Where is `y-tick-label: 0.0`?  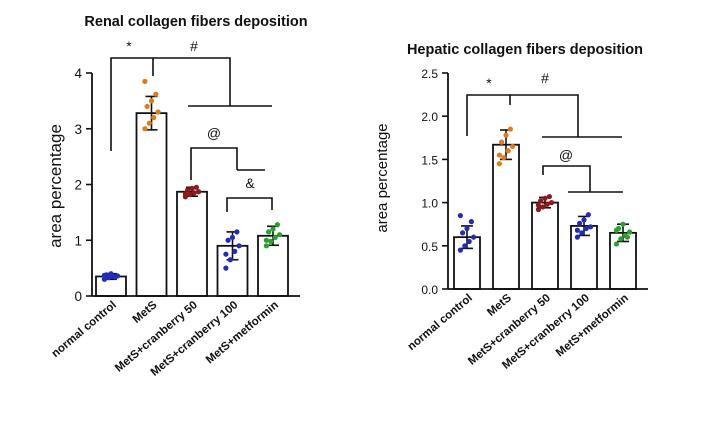
y-tick-label: 0.0 is located at coordinates (429, 290).